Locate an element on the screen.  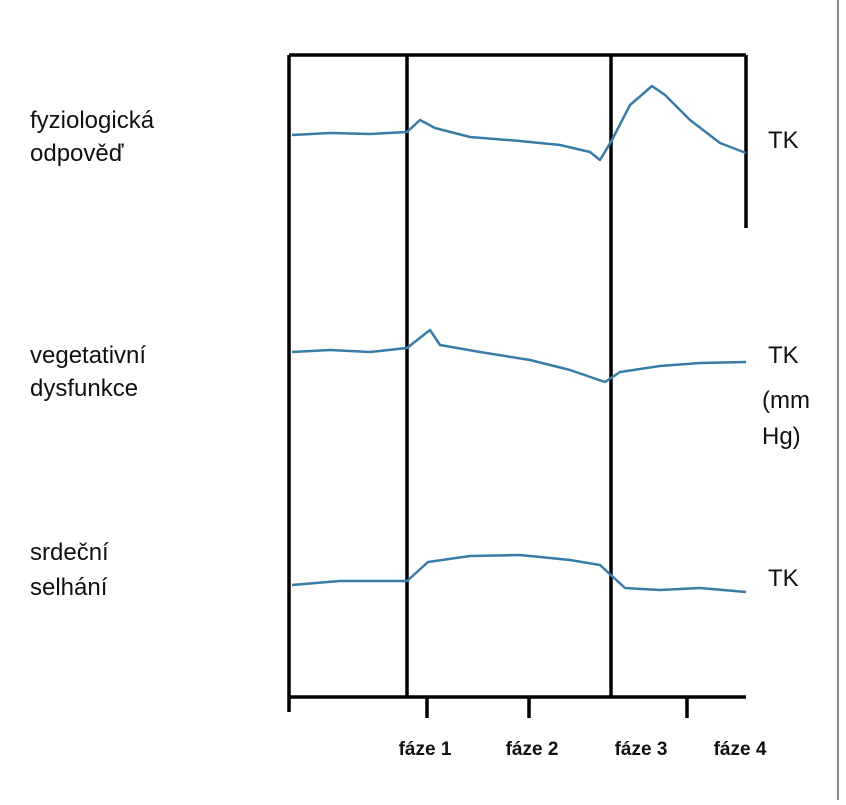
row-label: selhání is located at coordinates (69, 587).